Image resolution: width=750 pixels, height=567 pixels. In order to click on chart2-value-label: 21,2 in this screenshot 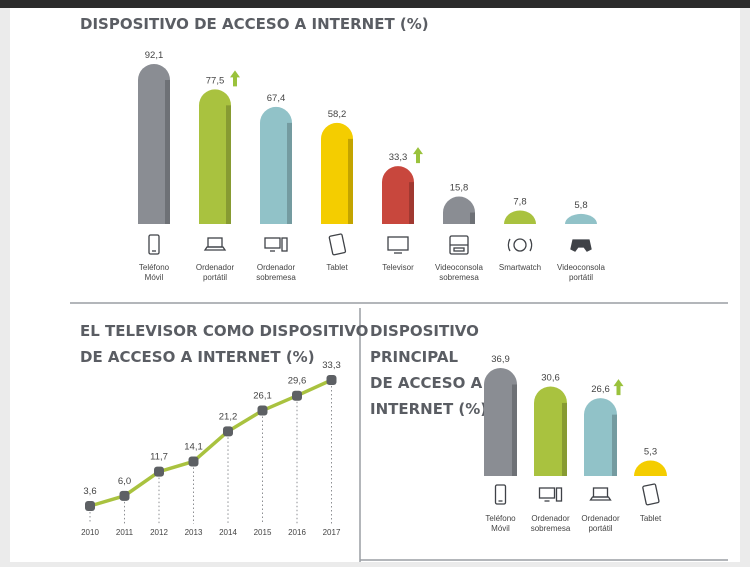, I will do `click(228, 416)`.